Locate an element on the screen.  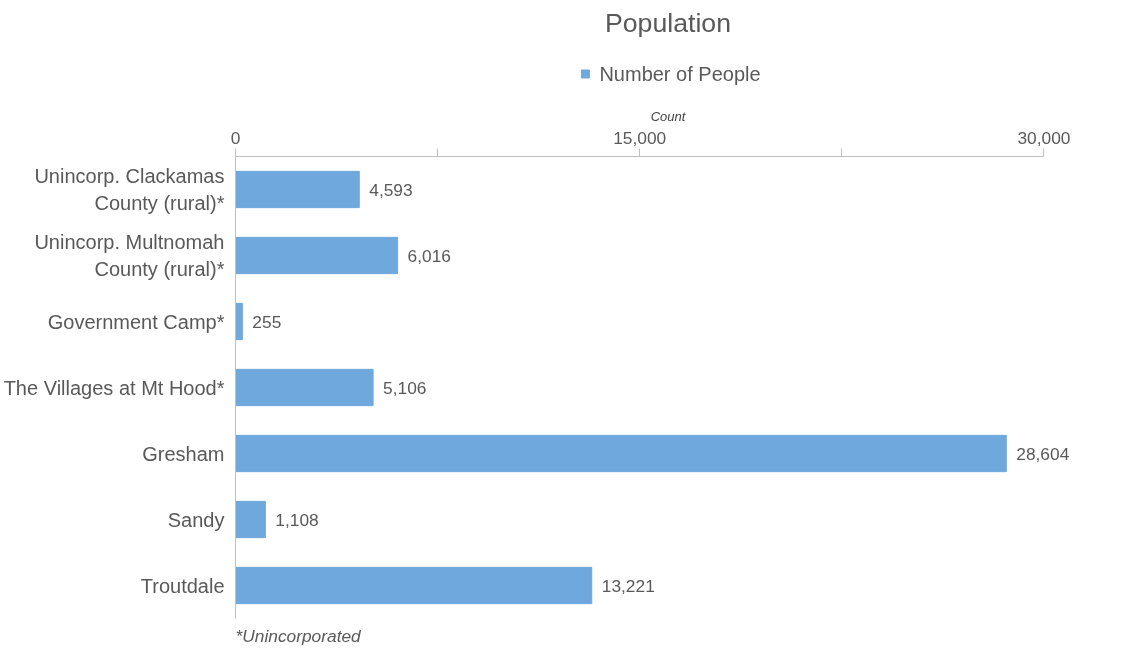
text: *Unincorporated is located at coordinates (299, 635).